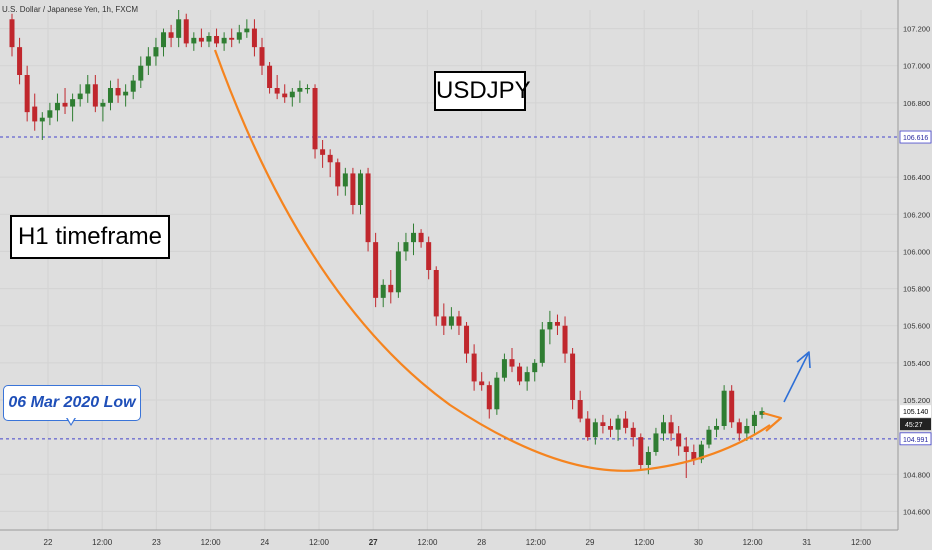 The image size is (932, 550). I want to click on price-tick-label: 107.000, so click(916, 66).